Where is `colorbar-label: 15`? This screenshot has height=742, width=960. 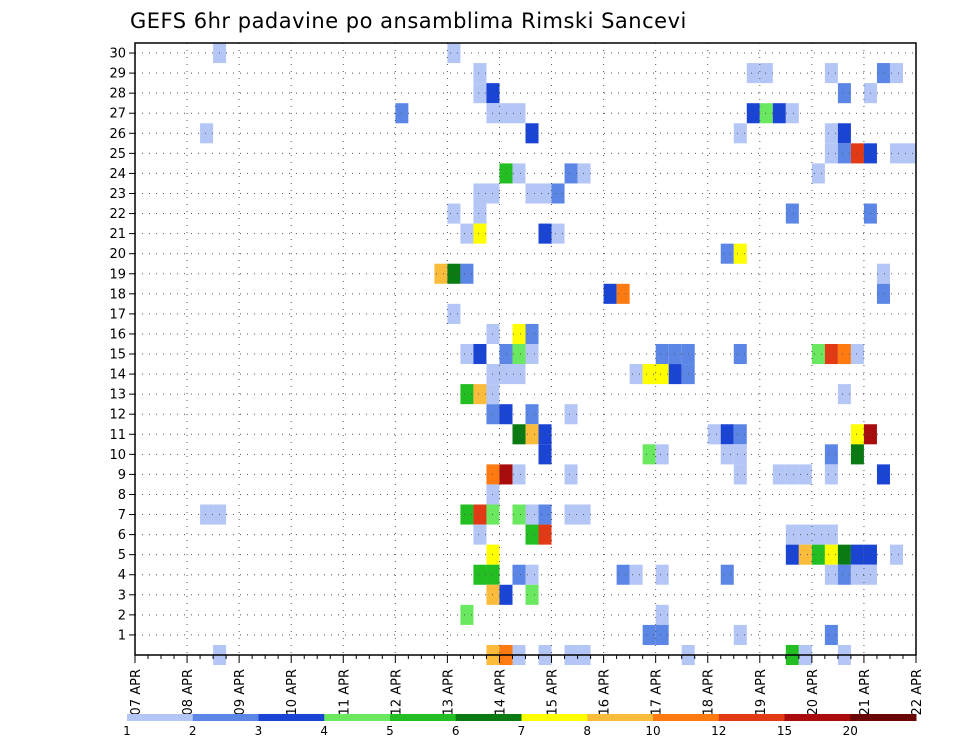
colorbar-label: 15 is located at coordinates (784, 731).